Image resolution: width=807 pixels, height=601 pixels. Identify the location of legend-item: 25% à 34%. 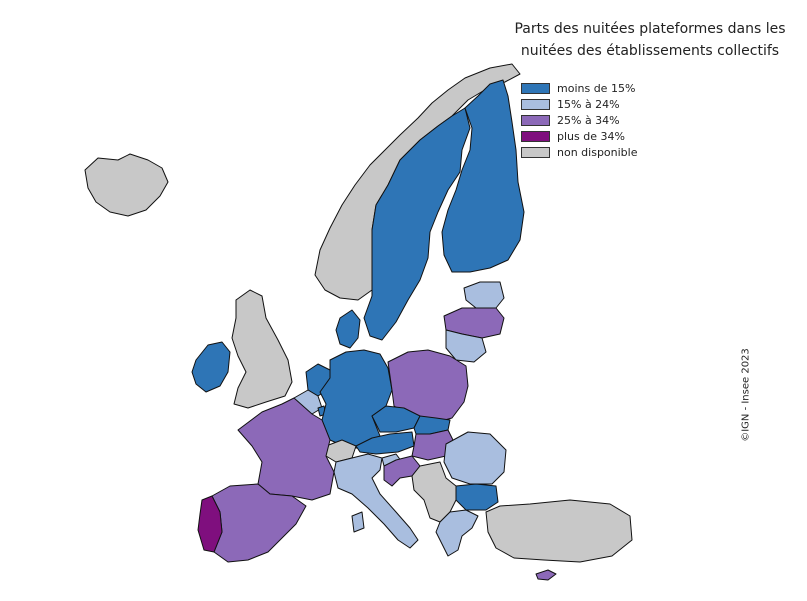
(579, 120).